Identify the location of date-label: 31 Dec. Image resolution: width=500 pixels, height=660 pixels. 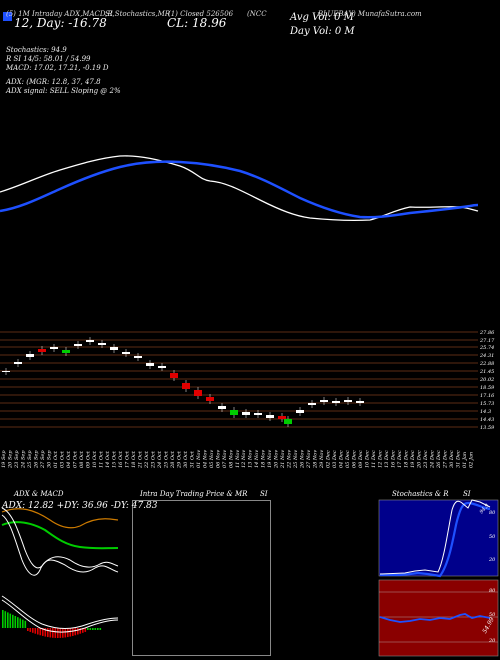
(459, 459).